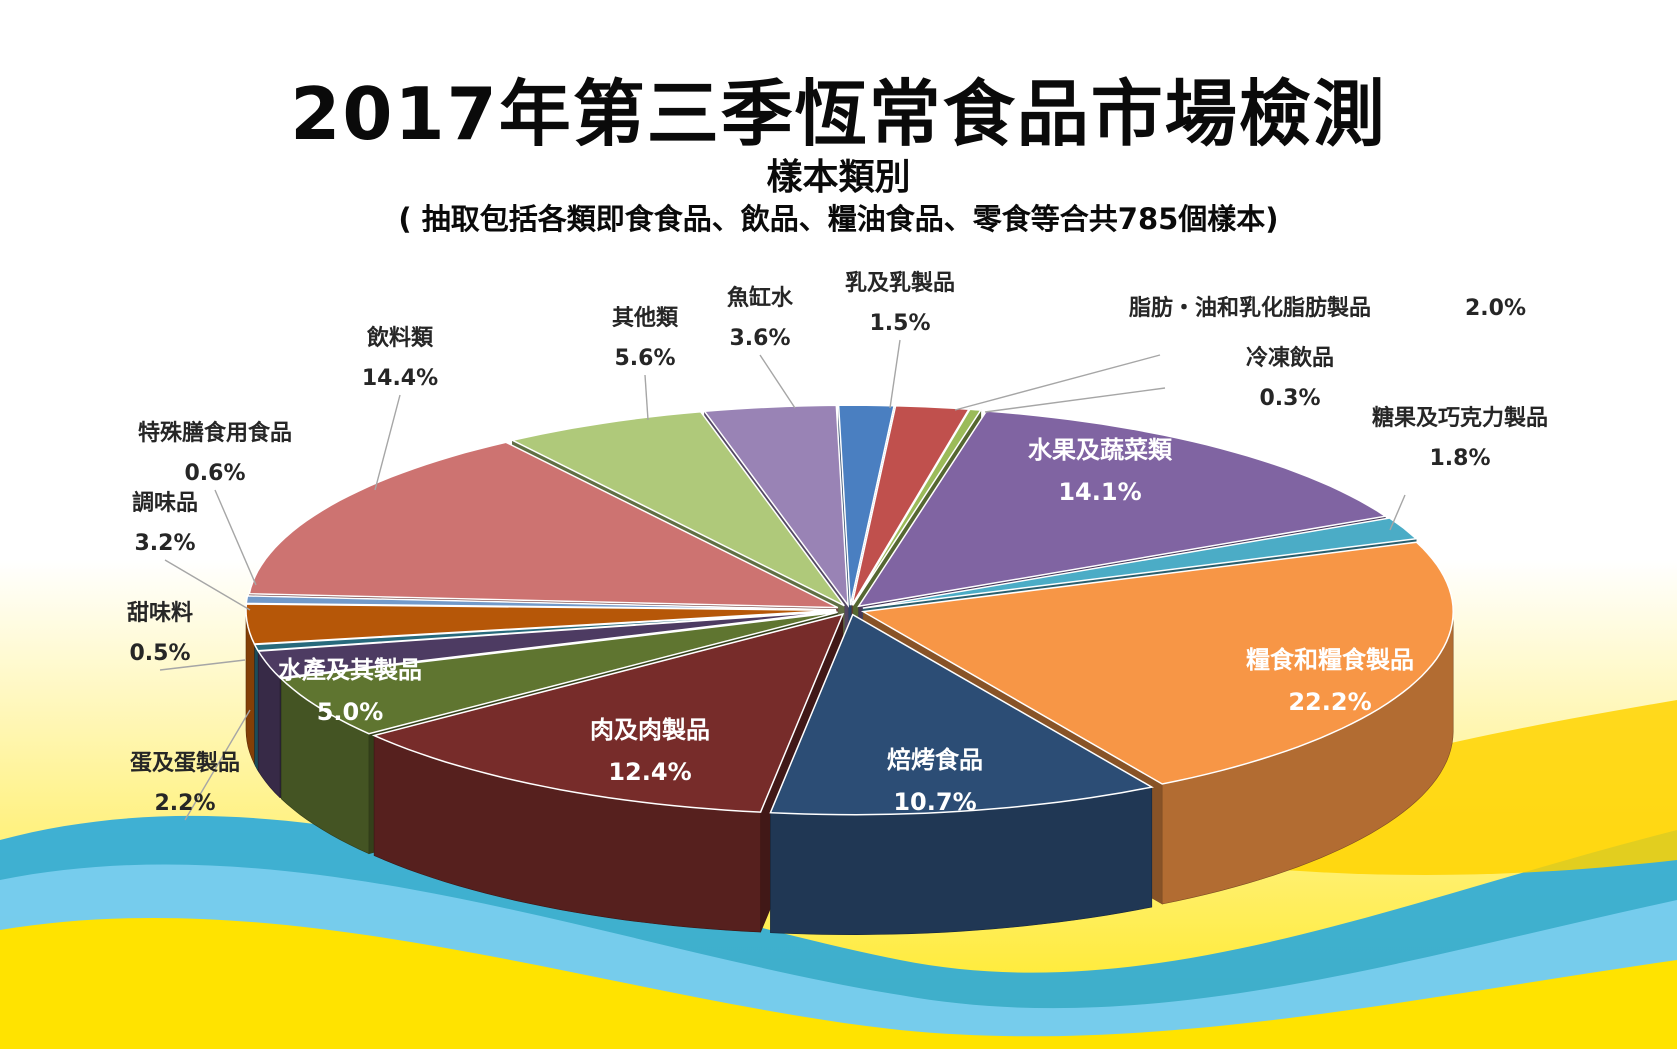 This screenshot has width=1677, height=1049. What do you see at coordinates (1157, 663) in the screenshot?
I see `slice-6-top` at bounding box center [1157, 663].